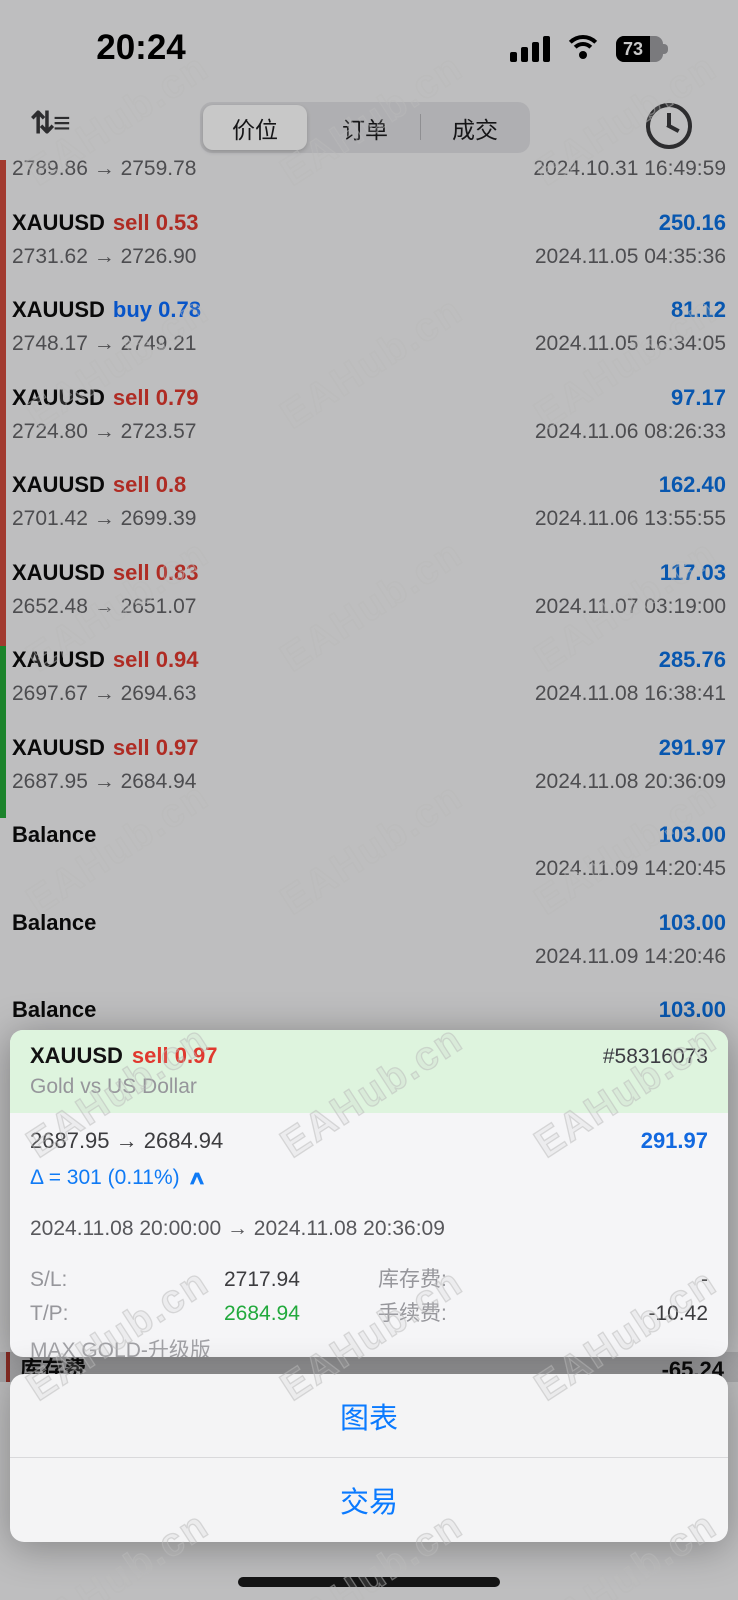 The image size is (738, 1600). What do you see at coordinates (104, 343) in the screenshot?
I see `deal-prices: 2748.17 → 2749.21` at bounding box center [104, 343].